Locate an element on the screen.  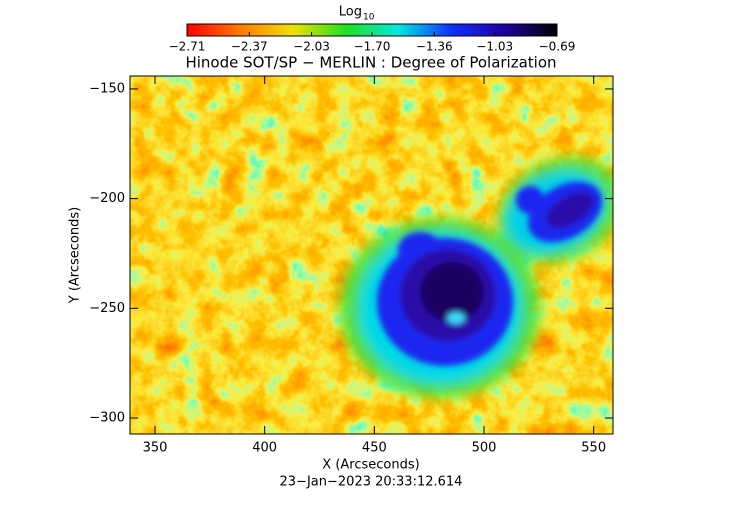
colorbar-tick-label: −2.03 is located at coordinates (311, 47).